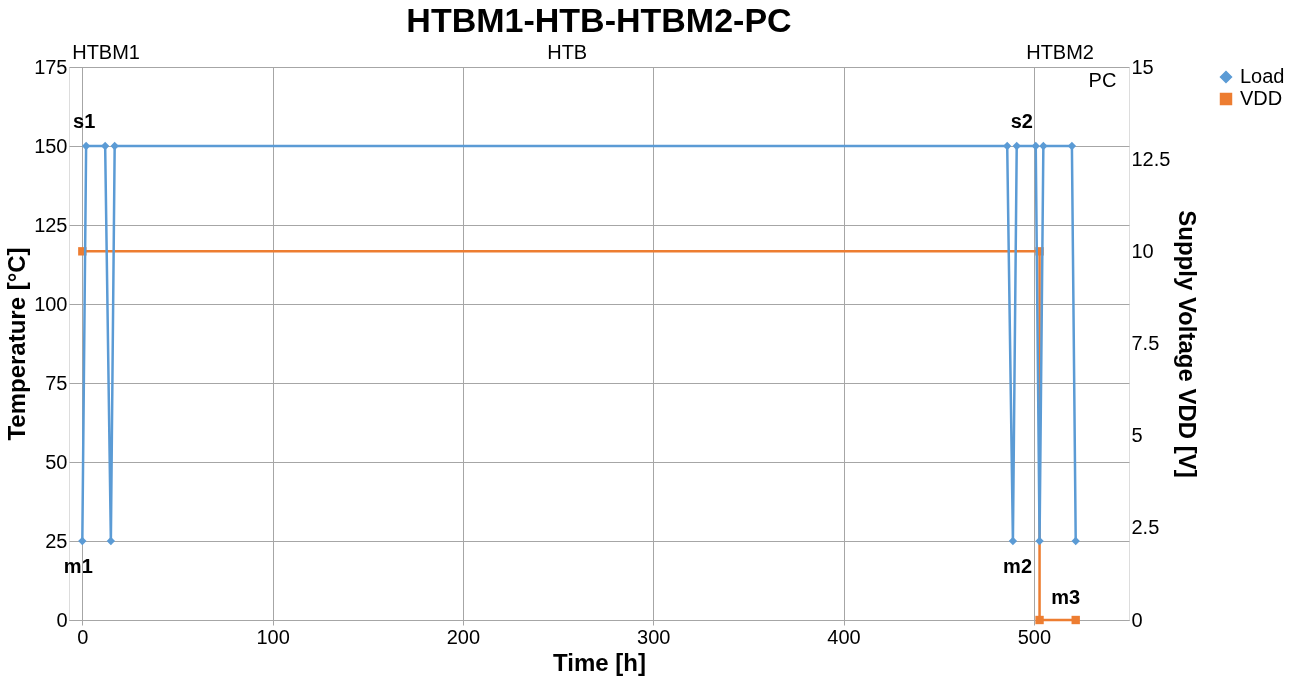  What do you see at coordinates (51, 145) in the screenshot?
I see `y-tick-label: 150` at bounding box center [51, 145].